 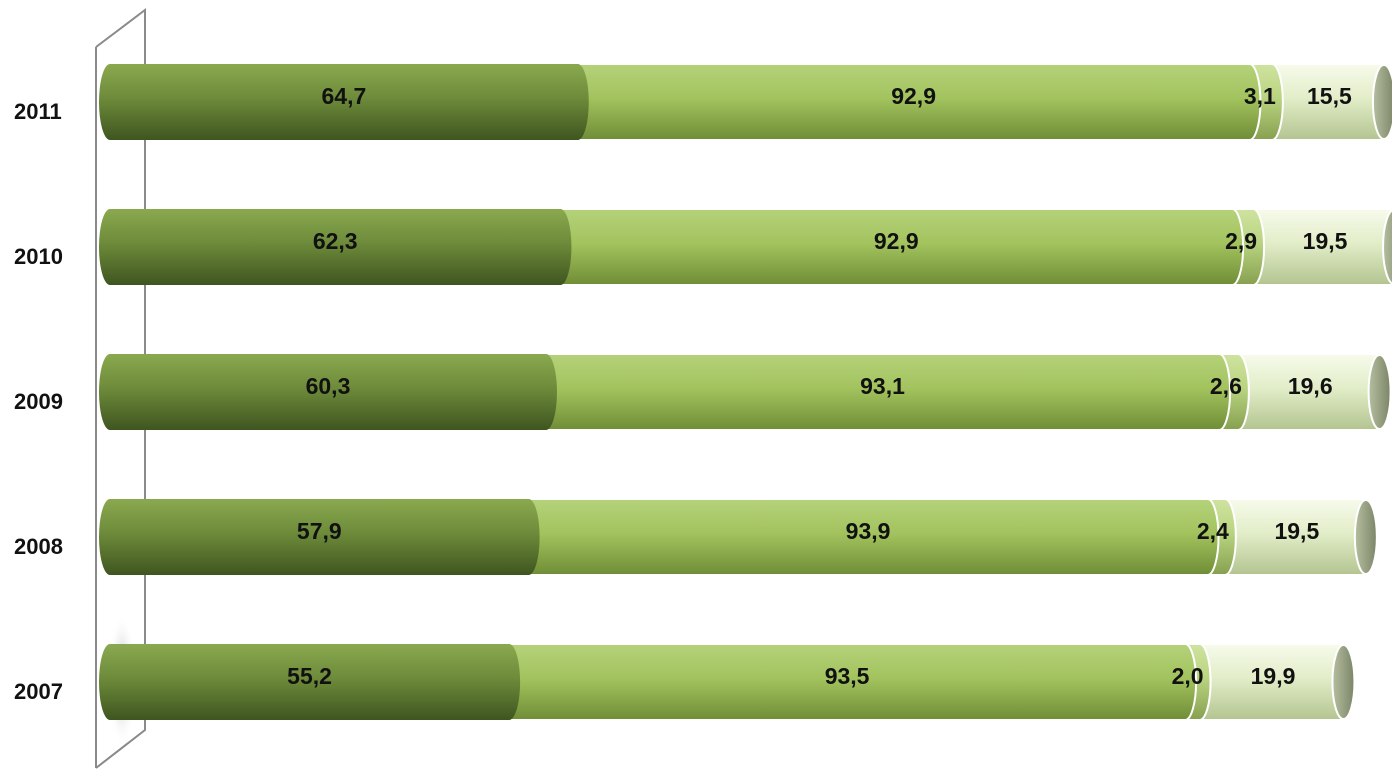 I want to click on bar-end-cap-2011, so click(x=1381, y=102).